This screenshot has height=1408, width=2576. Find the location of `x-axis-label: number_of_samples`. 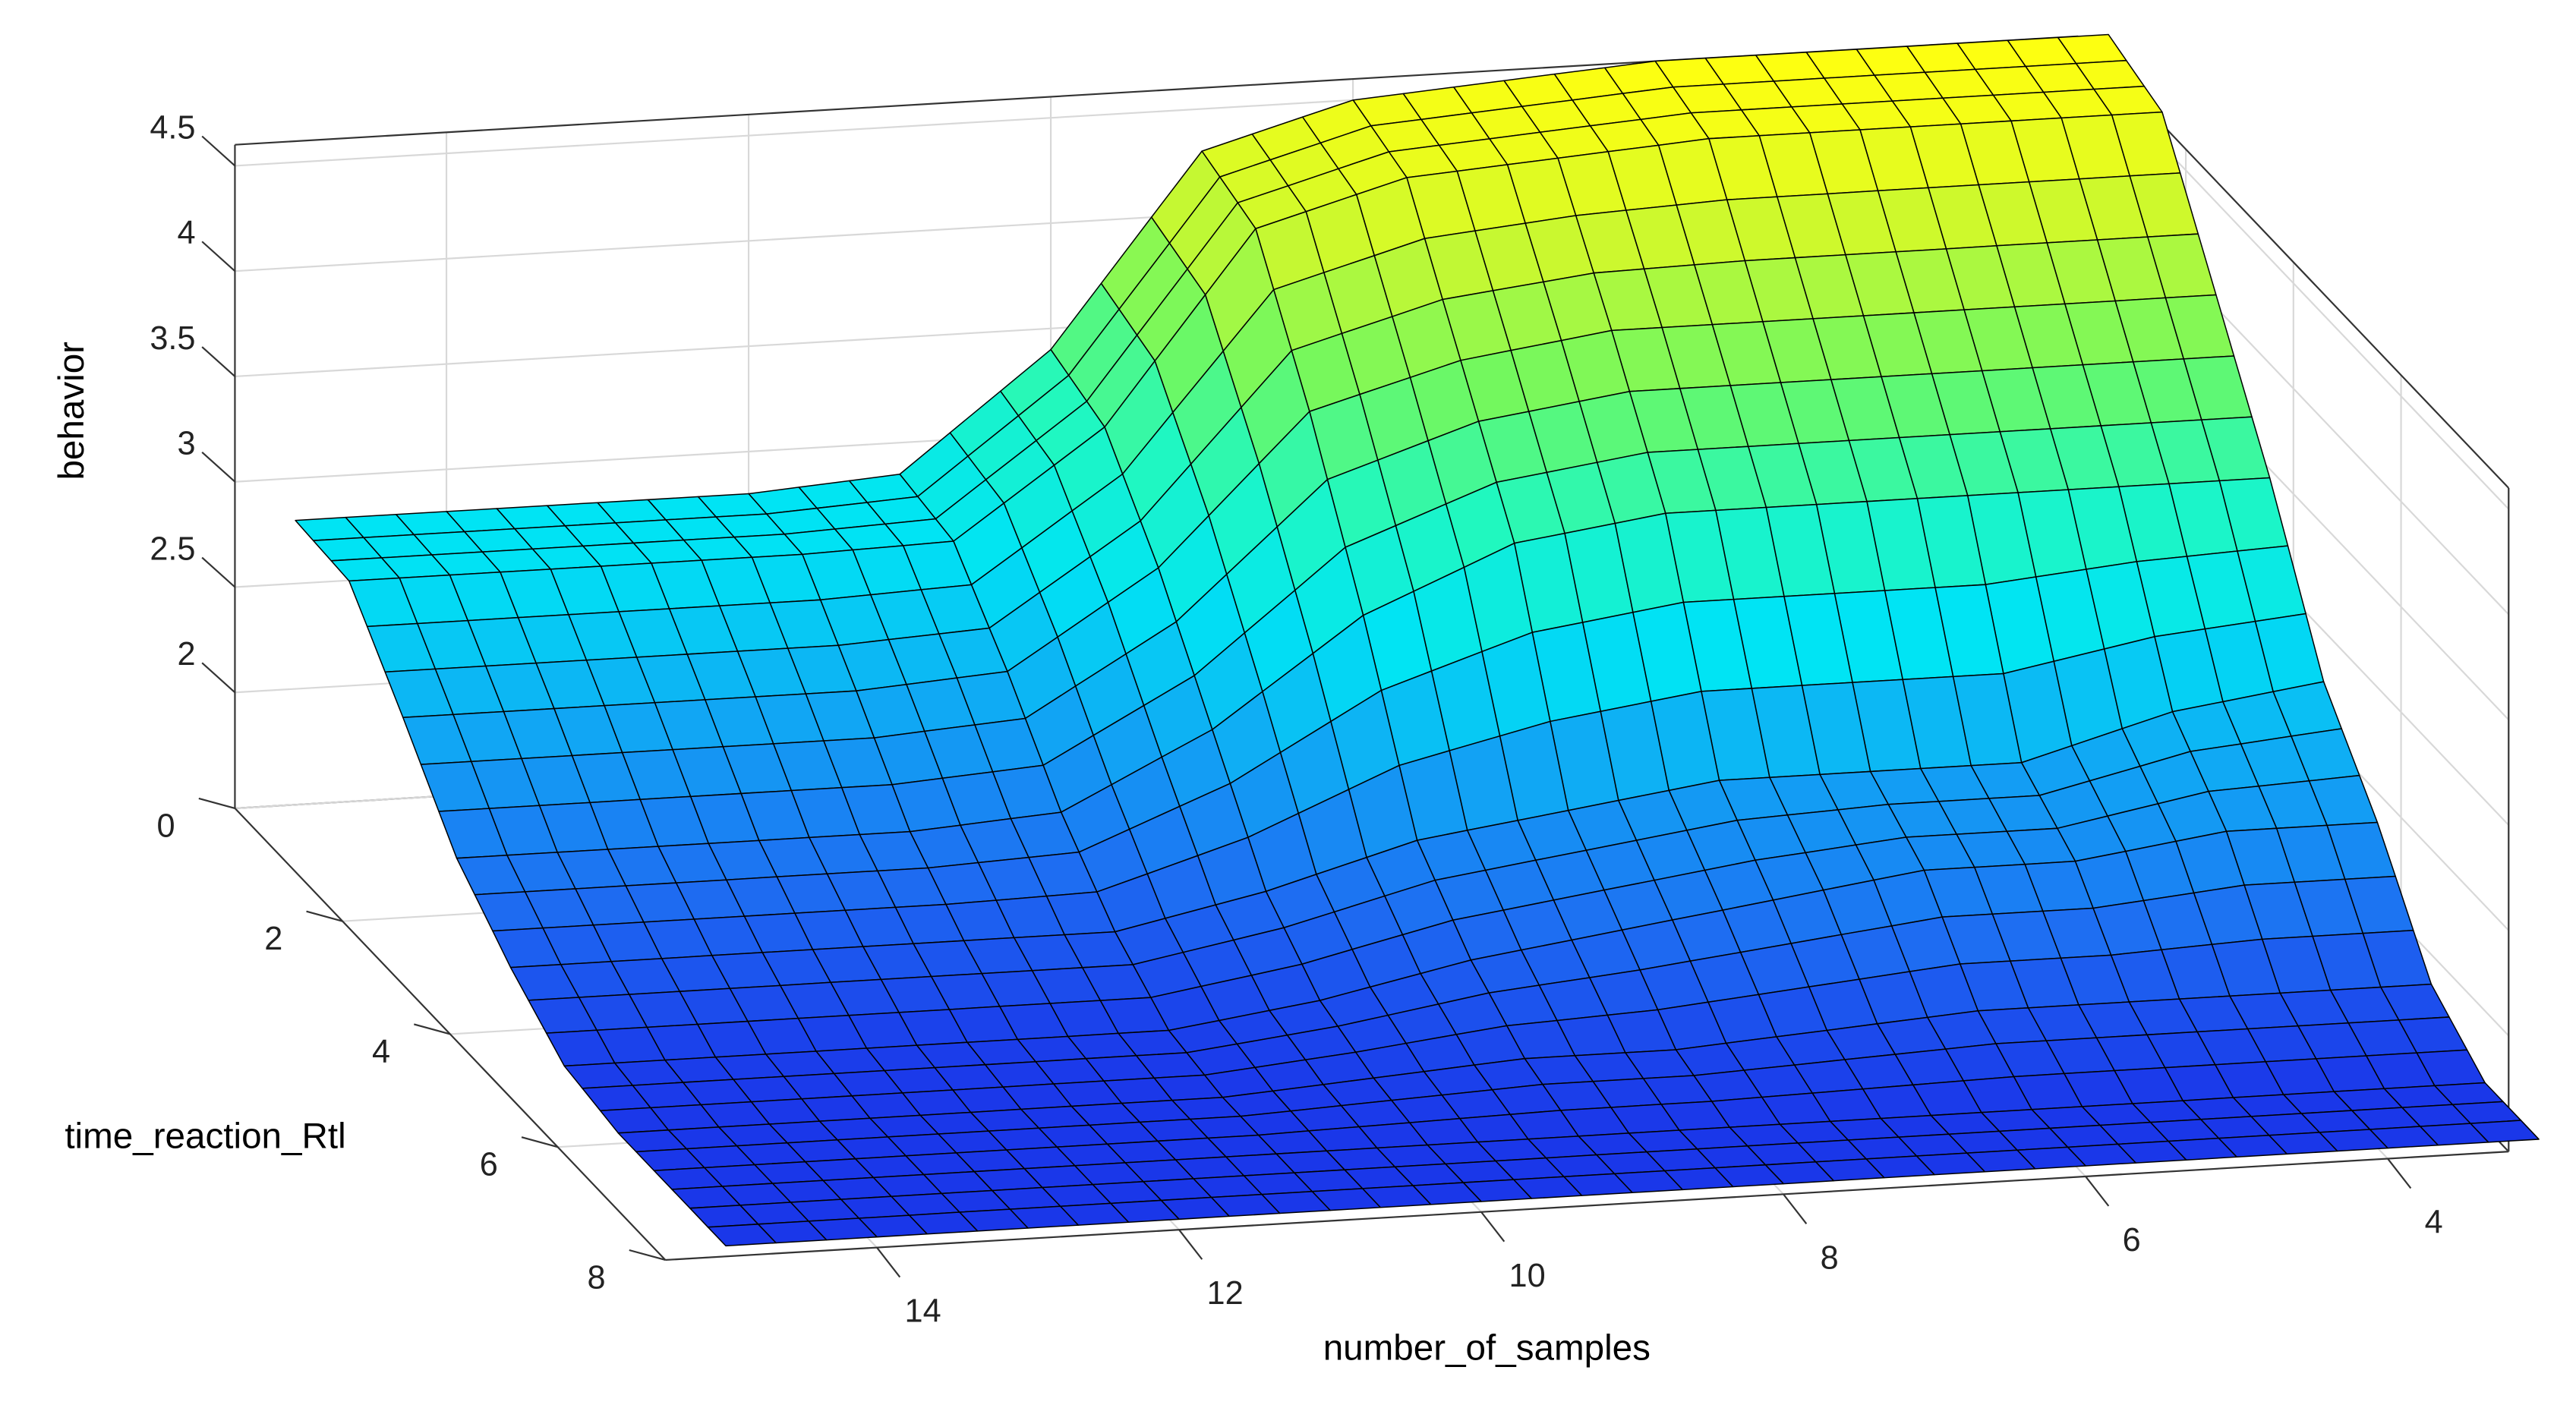

x-axis-label: number_of_samples is located at coordinates (1487, 1348).